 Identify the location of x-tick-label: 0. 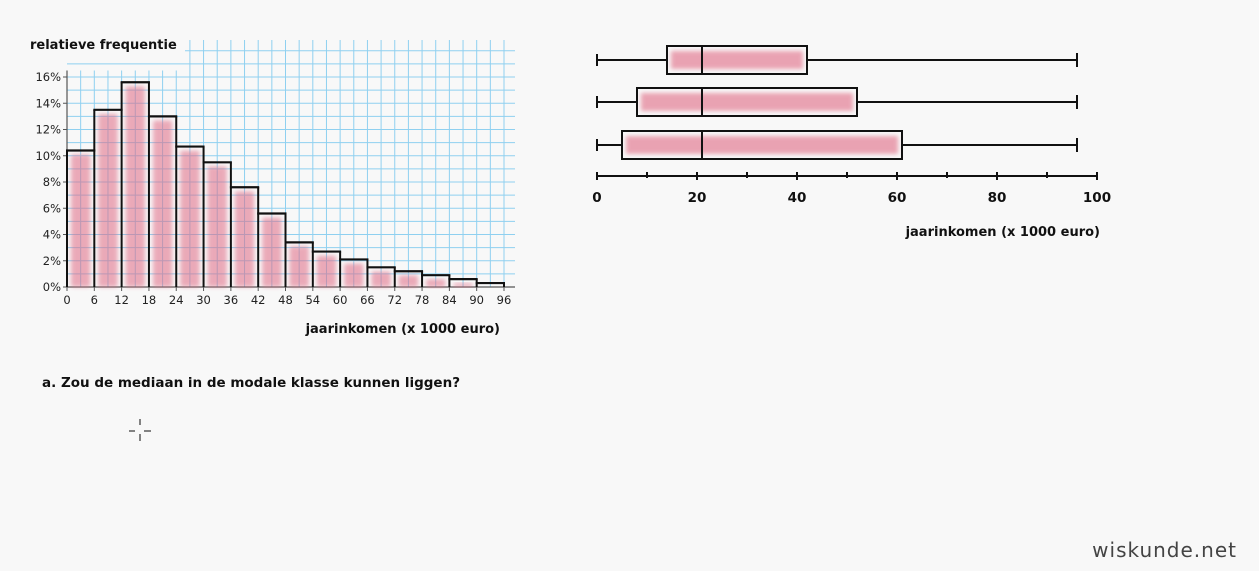
(66, 300).